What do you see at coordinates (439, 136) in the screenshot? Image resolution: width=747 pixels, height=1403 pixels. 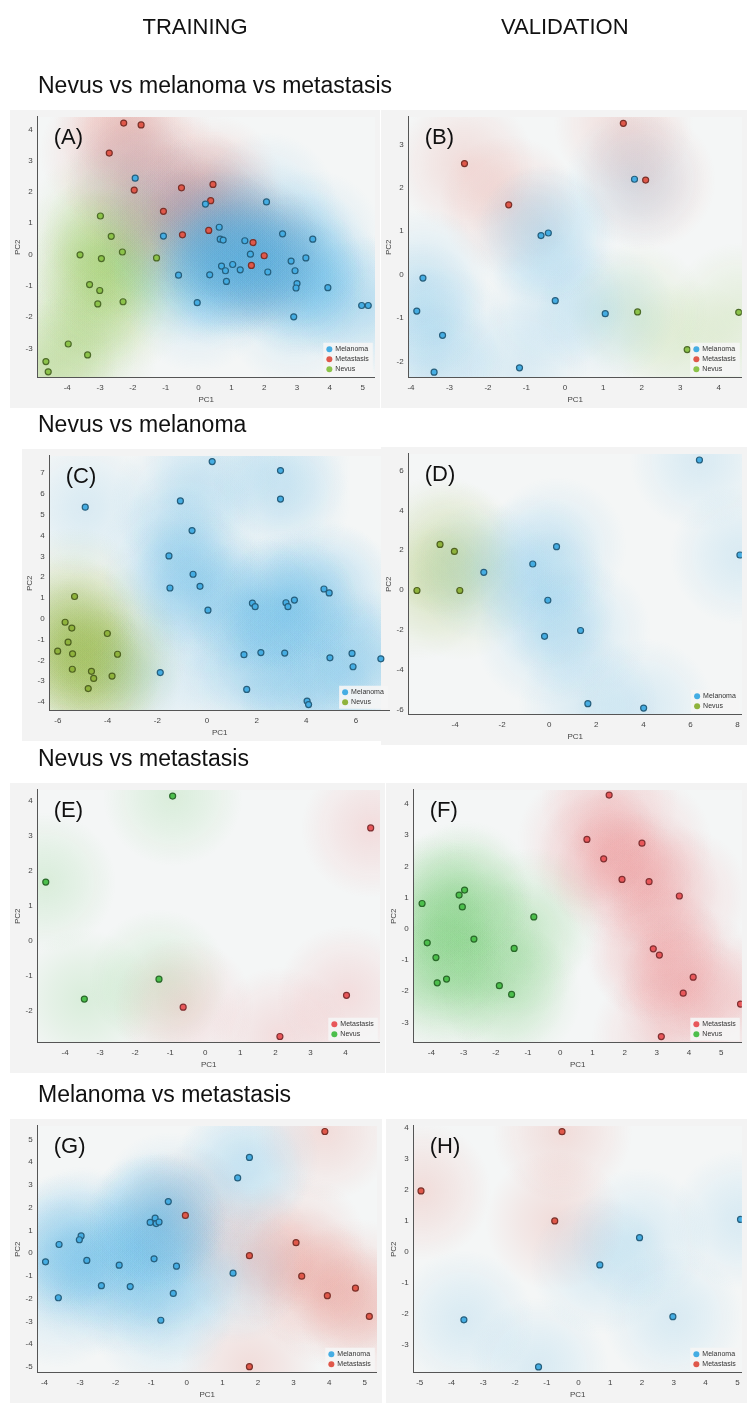 I see `chart-title: (B)` at bounding box center [439, 136].